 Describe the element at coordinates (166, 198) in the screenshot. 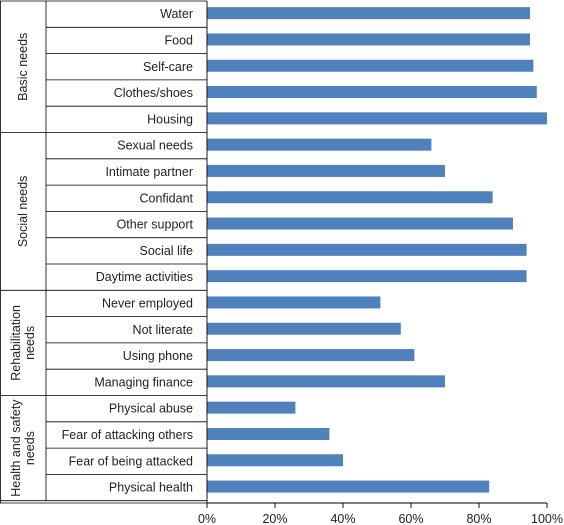

I see `category-label: Confidant` at that location.